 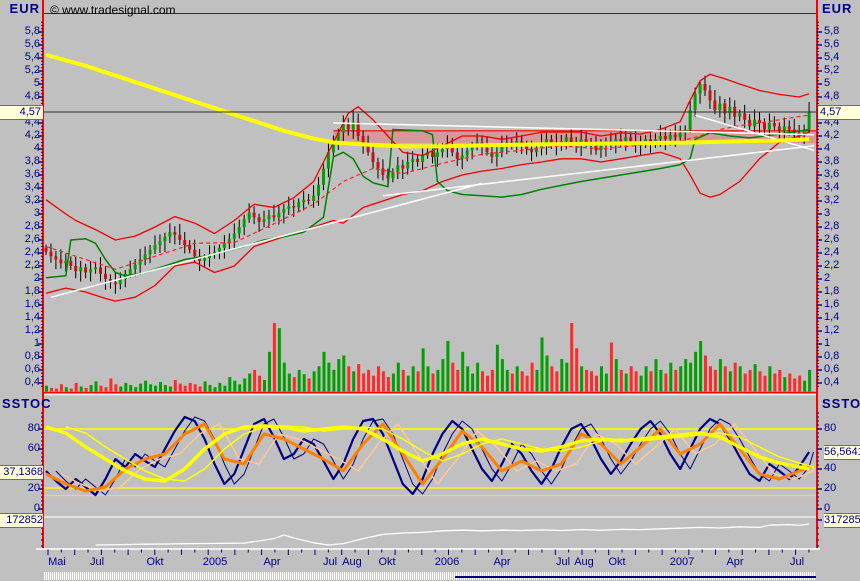 What do you see at coordinates (827, 213) in the screenshot?
I see `price-tick-label-right: 3` at bounding box center [827, 213].